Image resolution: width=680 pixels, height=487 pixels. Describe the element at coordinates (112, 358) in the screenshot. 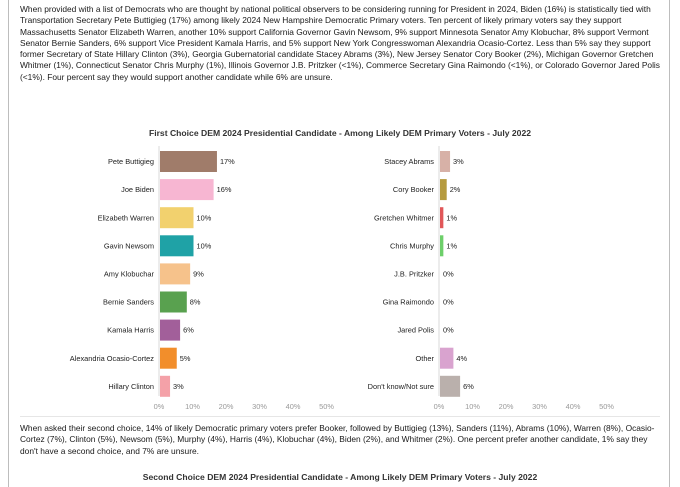

I see `left-category-label: Alexandria Ocasio-Cortez` at that location.